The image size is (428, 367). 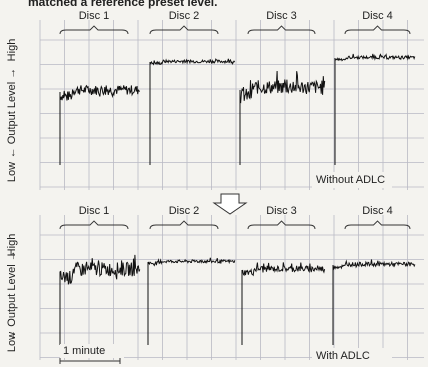 I want to click on down-arrow, so click(x=230, y=204).